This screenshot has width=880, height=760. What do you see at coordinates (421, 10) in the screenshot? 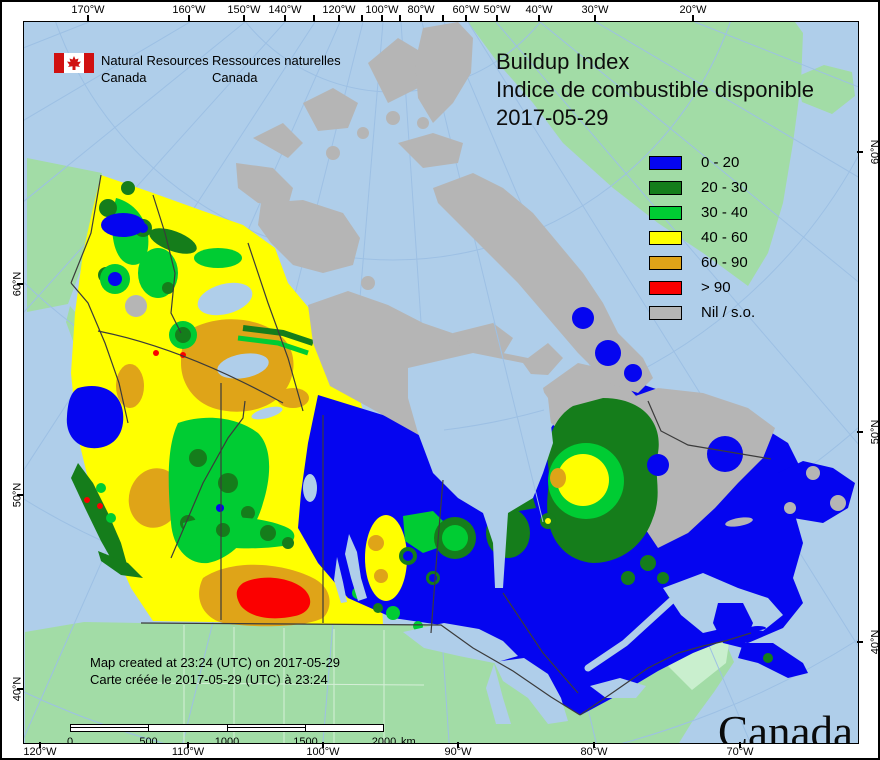
I see `longitude-label-top: 80°W` at bounding box center [421, 10].